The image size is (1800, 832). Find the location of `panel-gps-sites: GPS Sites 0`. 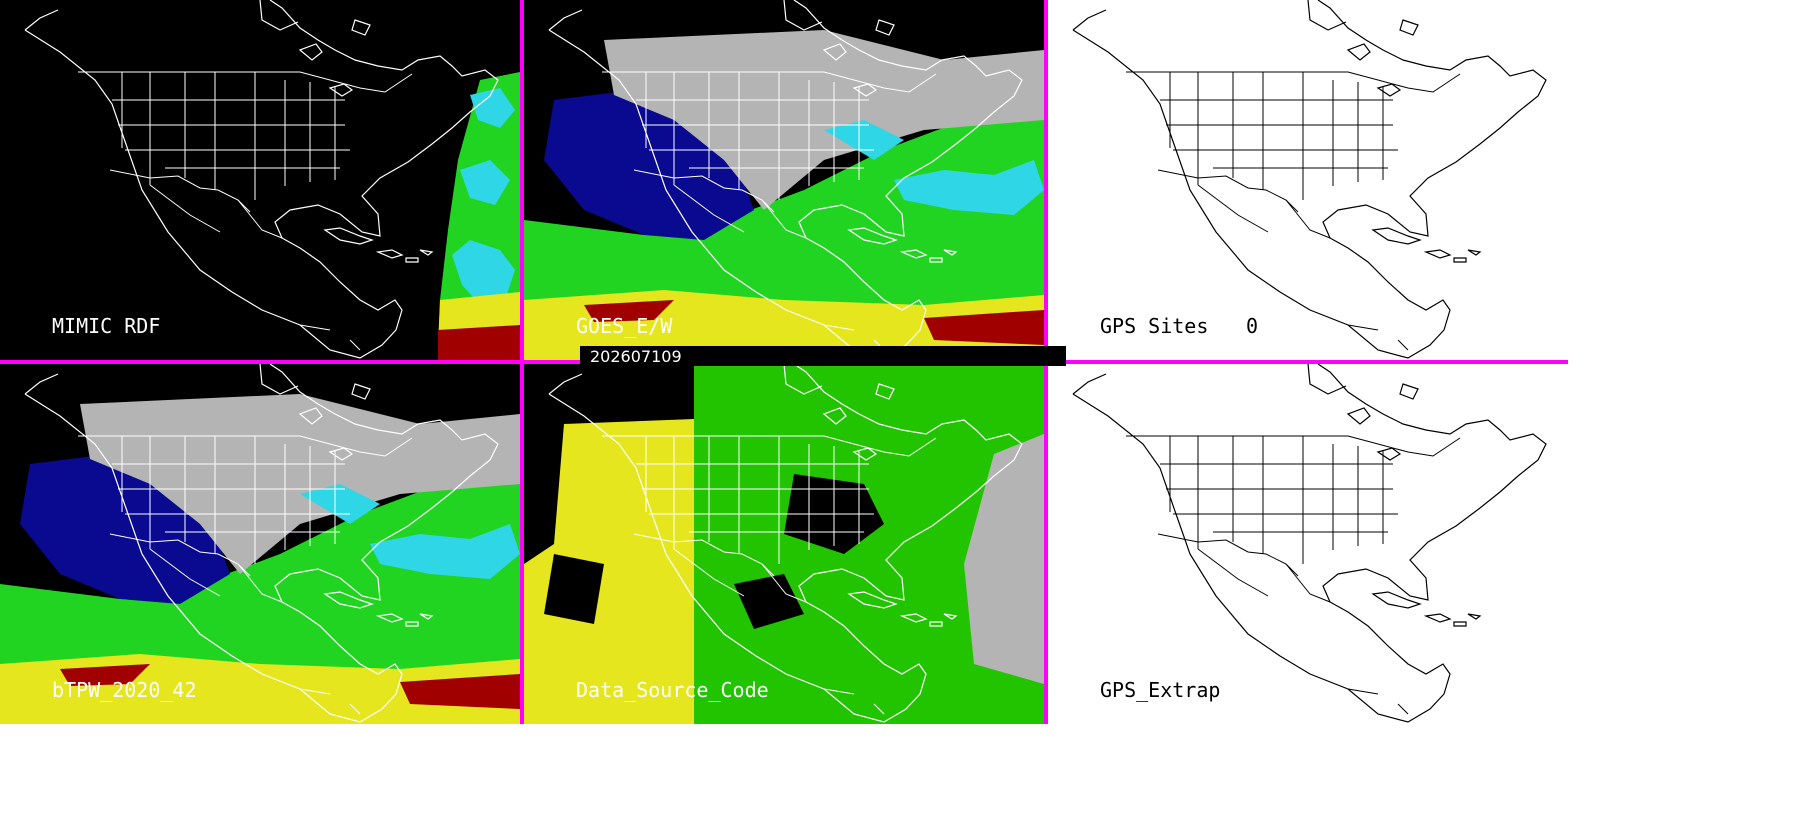

panel-gps-sites: GPS Sites 0 is located at coordinates (1308, 180).